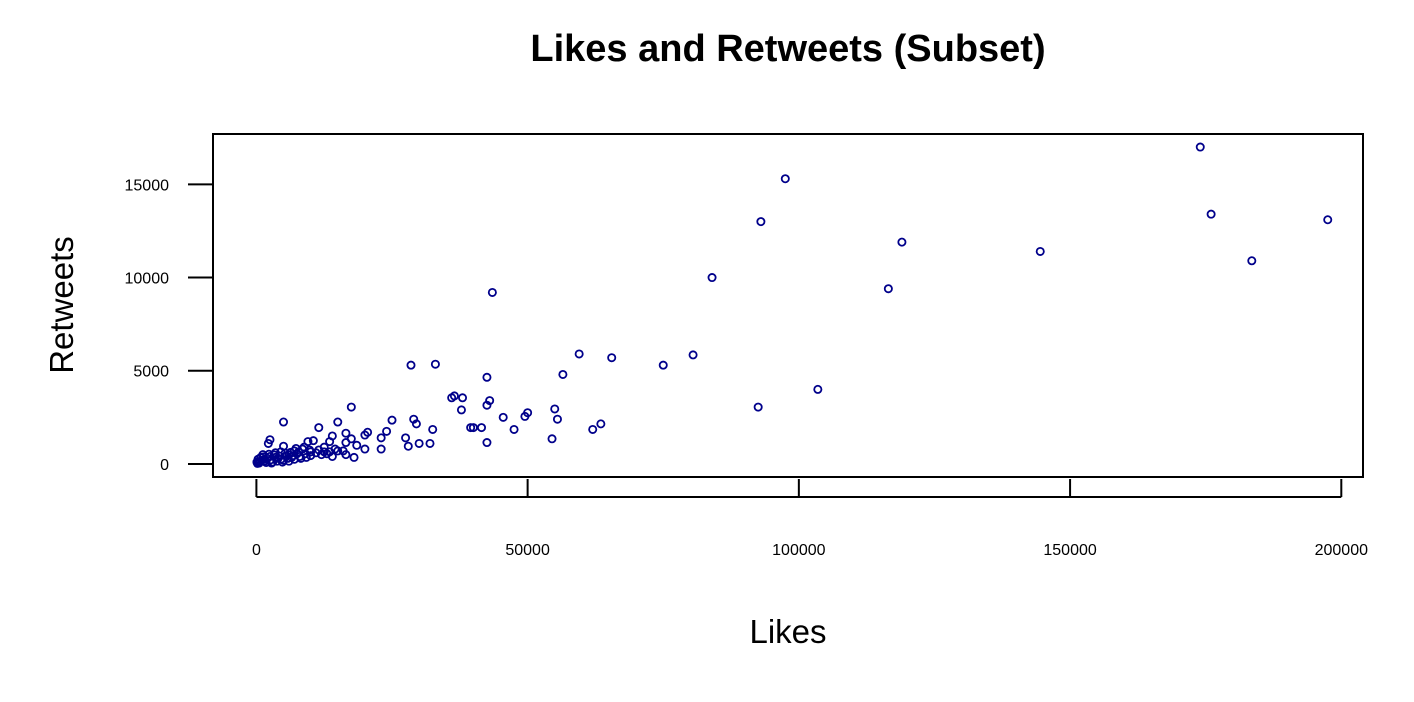 This screenshot has width=1414, height=702. What do you see at coordinates (147, 185) in the screenshot?
I see `y-tick-label: 15000` at bounding box center [147, 185].